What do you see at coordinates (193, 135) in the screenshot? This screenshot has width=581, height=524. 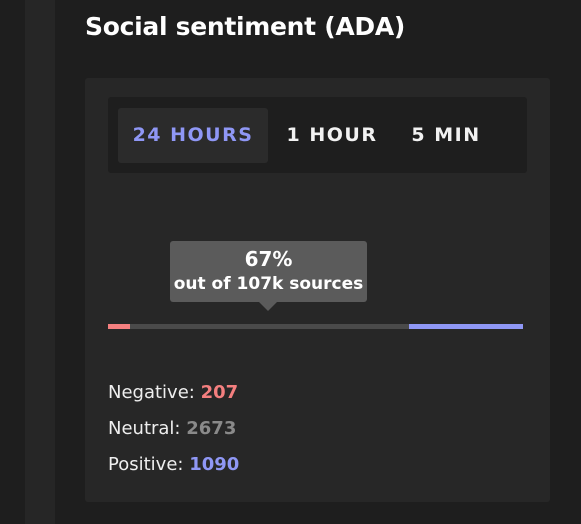 I see `tab: 24 HOURS` at bounding box center [193, 135].